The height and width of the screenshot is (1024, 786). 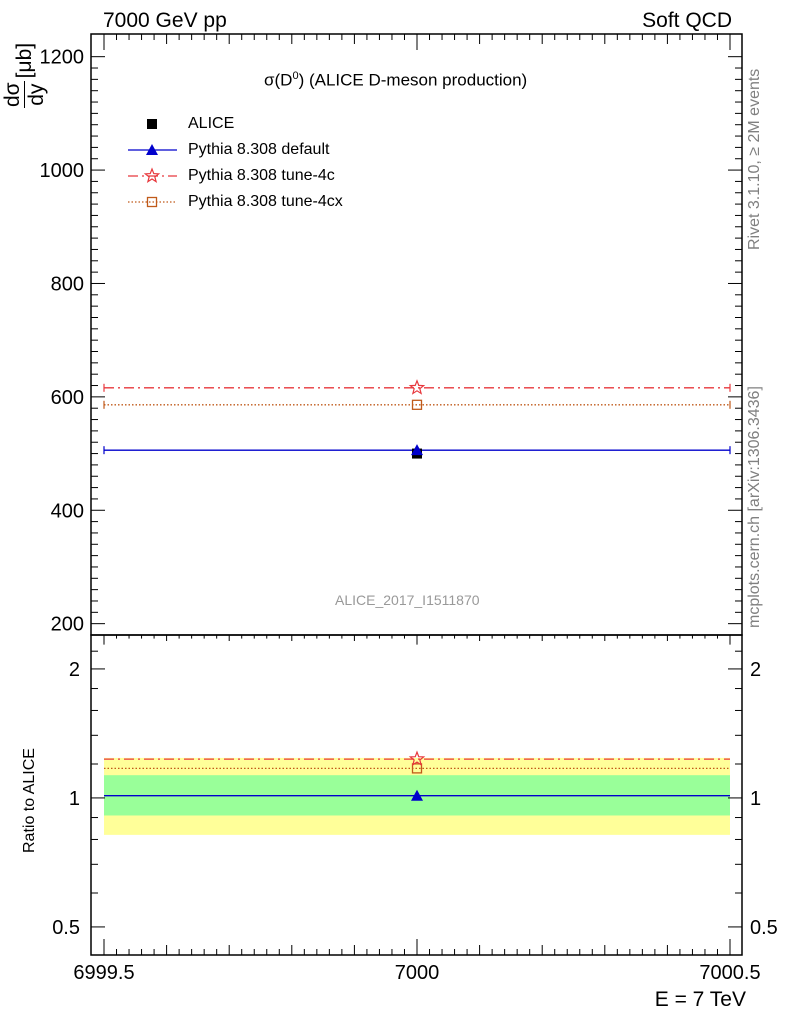 What do you see at coordinates (103, 973) in the screenshot?
I see `x-tick-label: 6999.5` at bounding box center [103, 973].